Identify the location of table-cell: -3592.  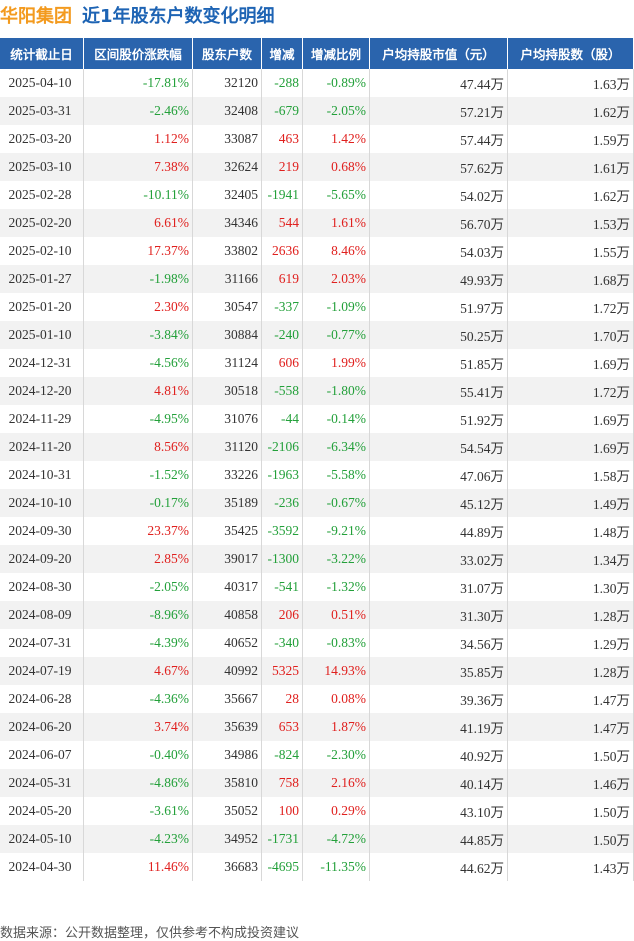
(282, 531).